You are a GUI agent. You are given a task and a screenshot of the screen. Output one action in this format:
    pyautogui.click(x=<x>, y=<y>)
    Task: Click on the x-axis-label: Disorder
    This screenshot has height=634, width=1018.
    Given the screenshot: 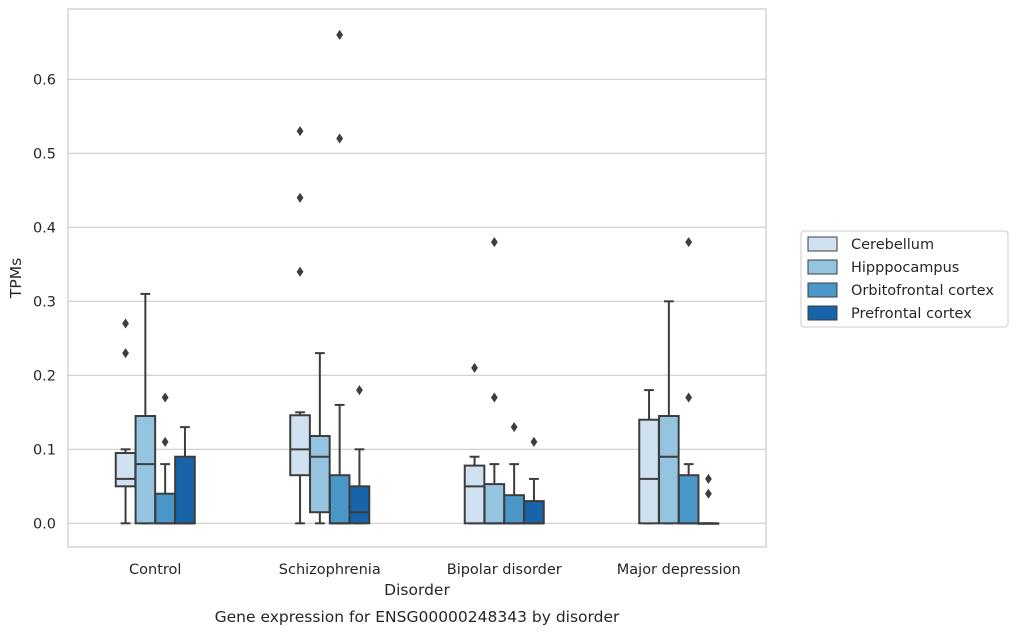 What is the action you would take?
    pyautogui.click(x=417, y=590)
    